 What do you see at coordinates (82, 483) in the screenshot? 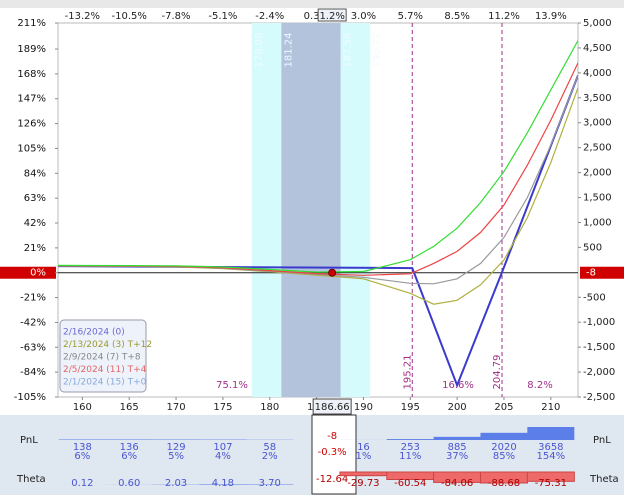
I see `theta-value: 0.12` at bounding box center [82, 483].